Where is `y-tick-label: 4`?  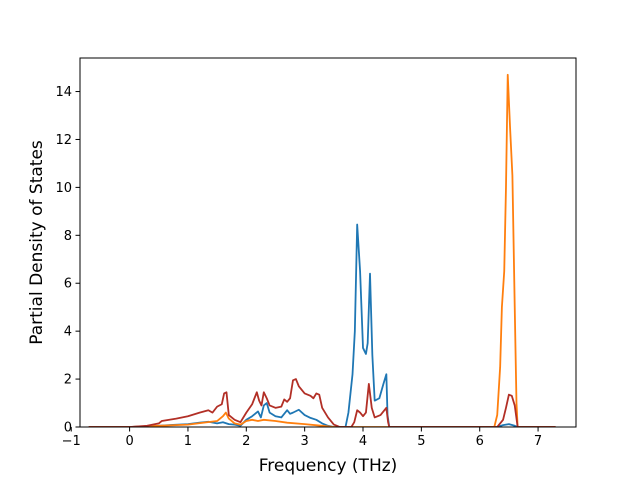 y-tick-label: 4 is located at coordinates (68, 332).